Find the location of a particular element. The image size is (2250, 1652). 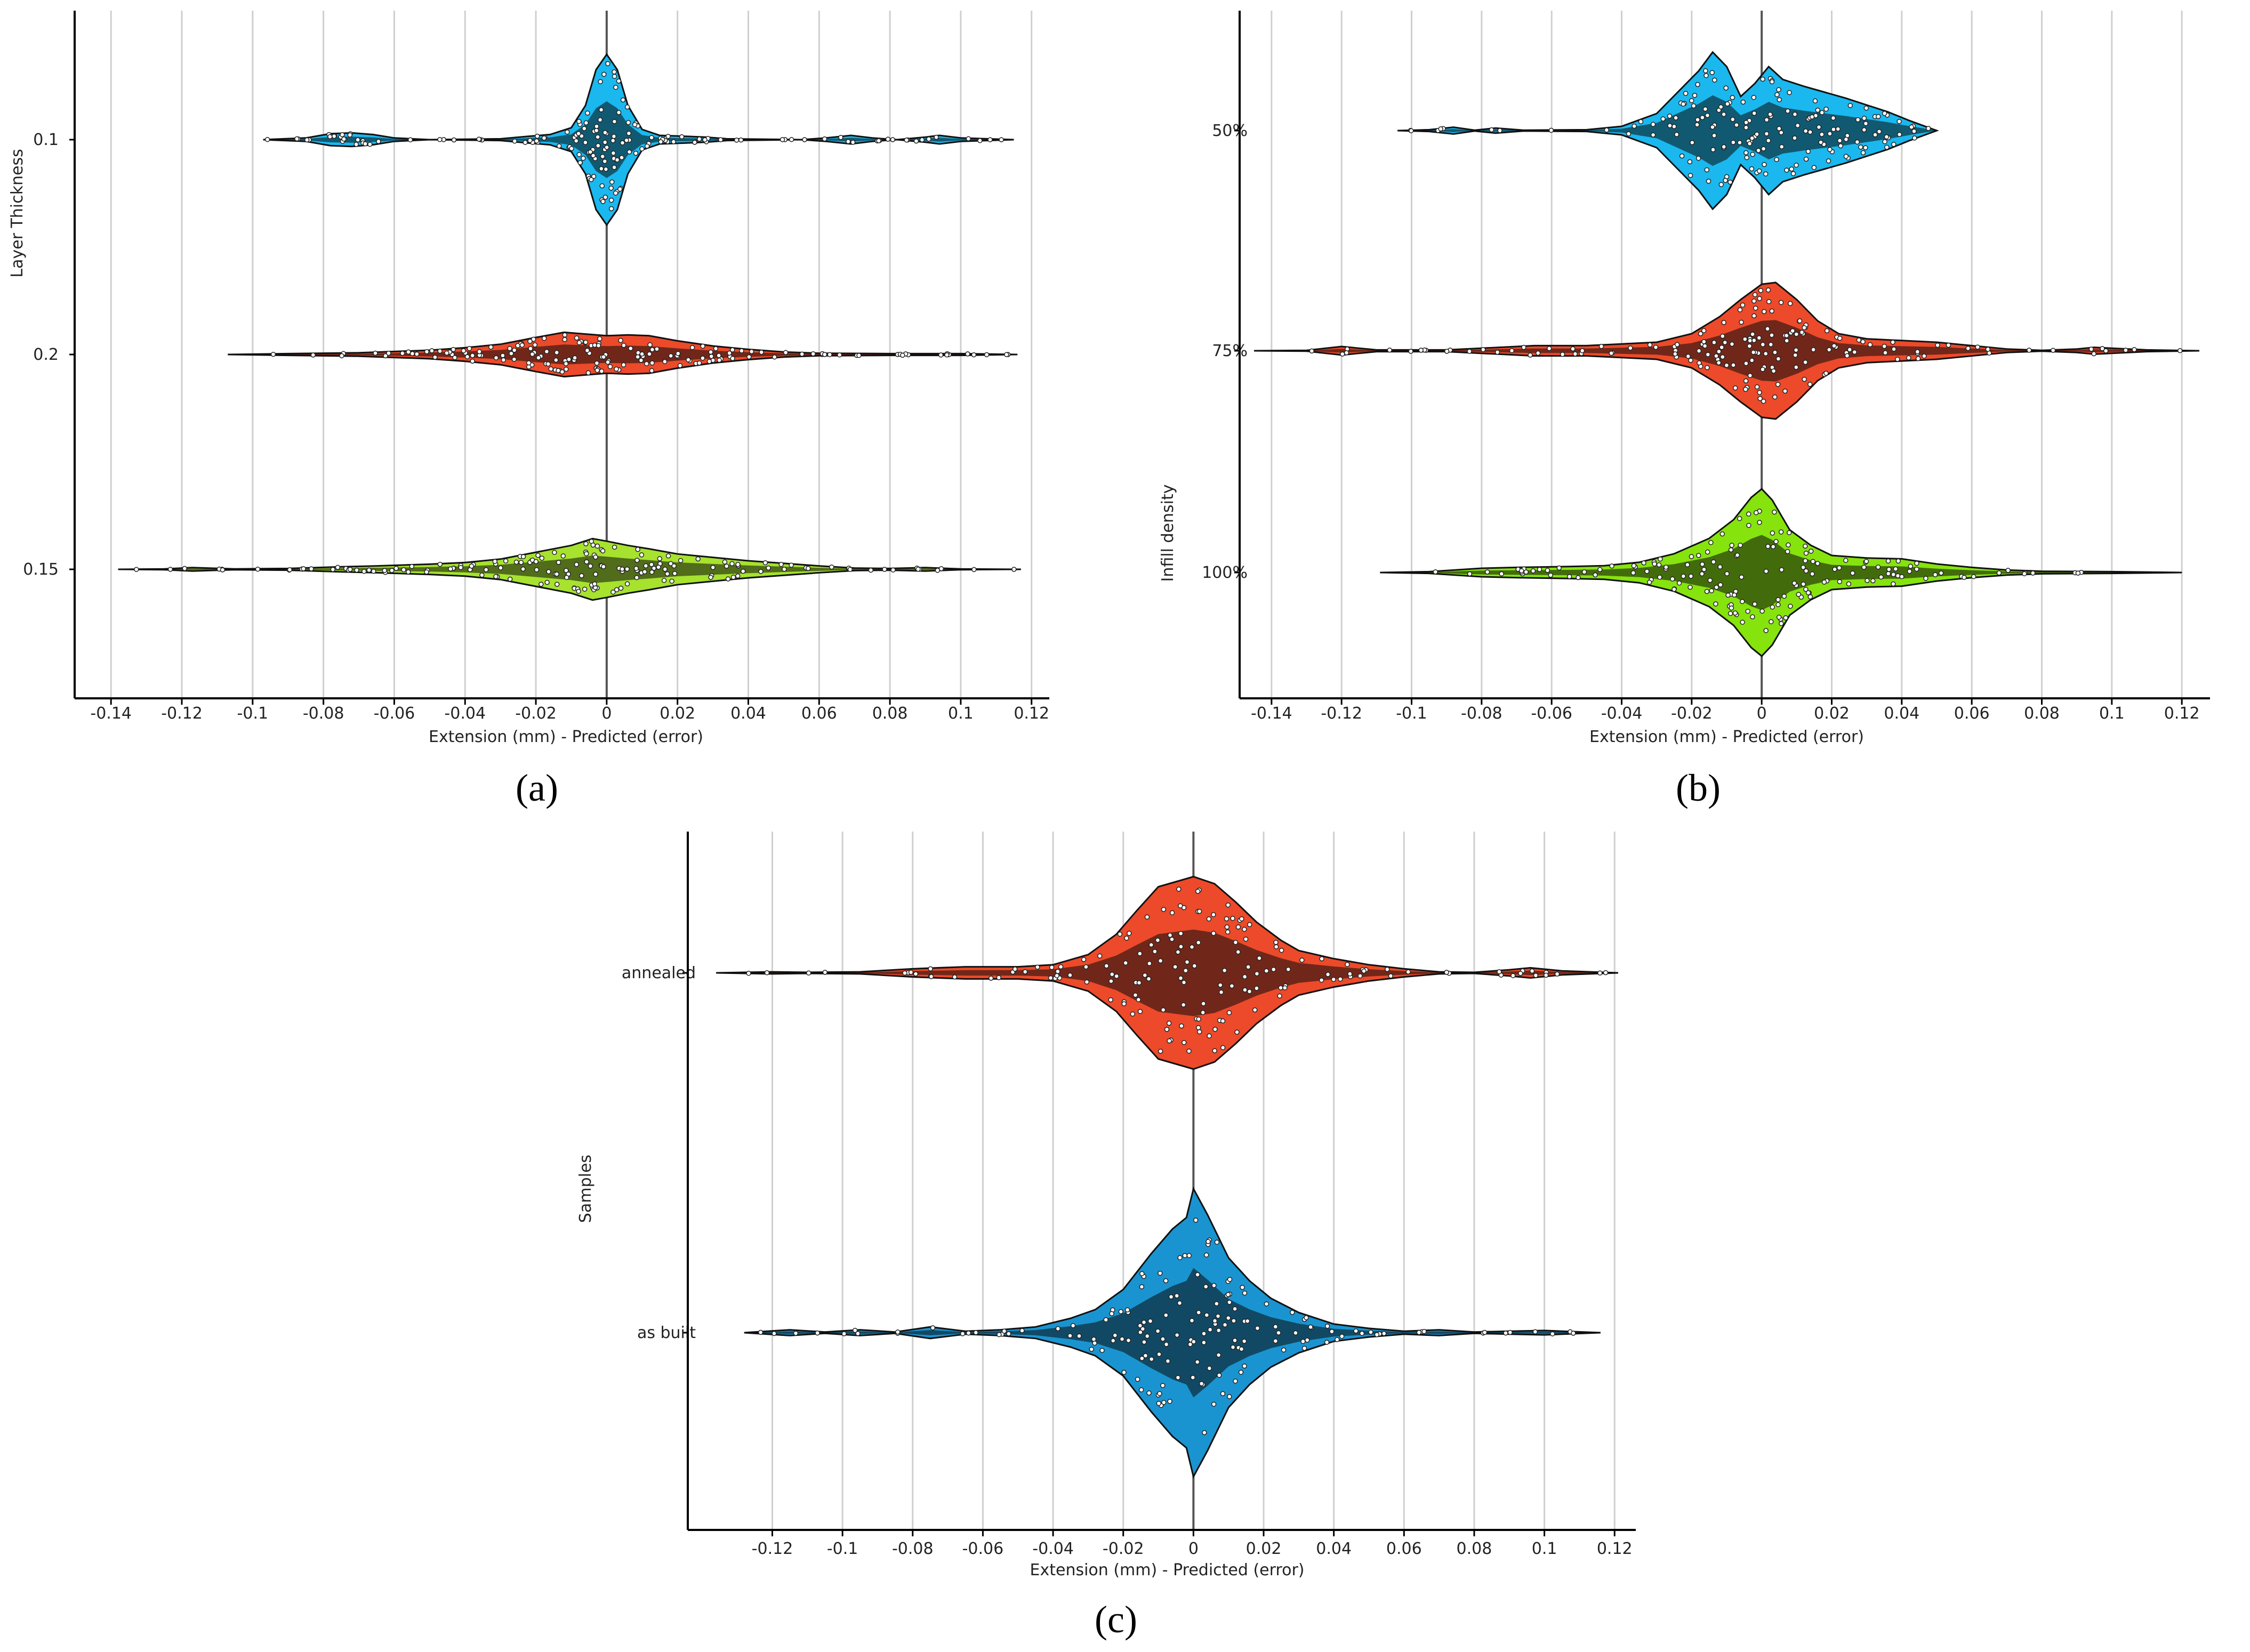

violin-core is located at coordinates (623, 354).